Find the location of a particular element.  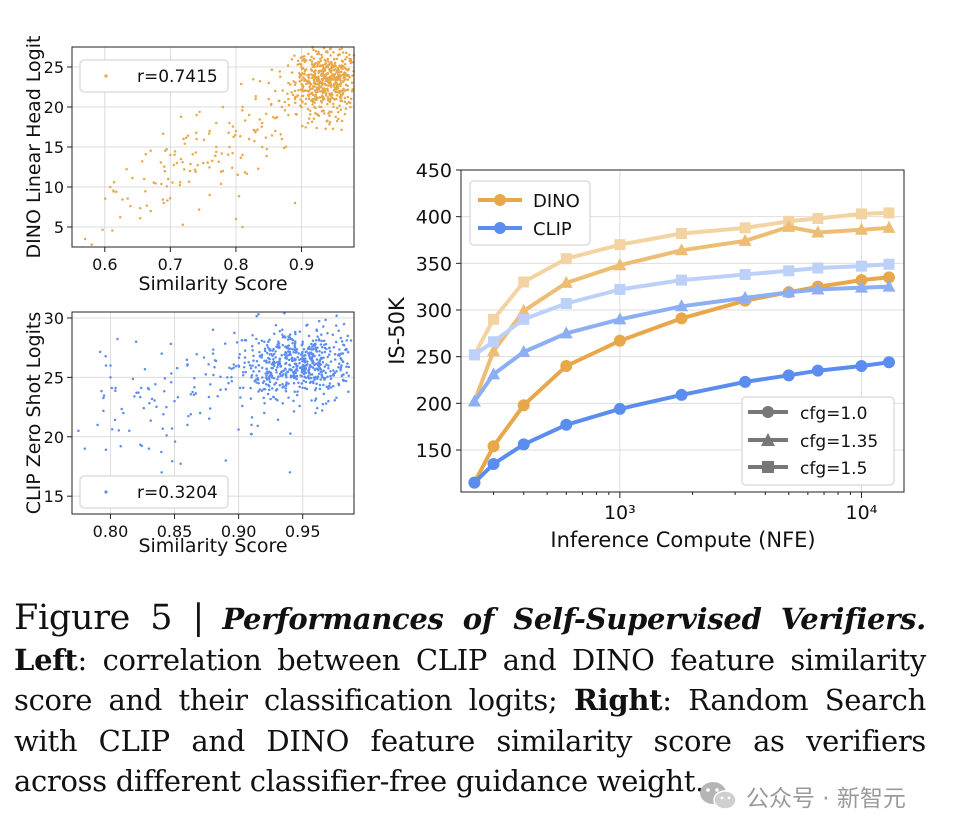

legend-cfg135-label: cfg=1.35 is located at coordinates (839, 442).